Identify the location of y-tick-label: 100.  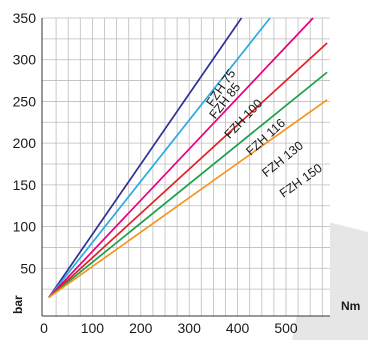
(25, 227).